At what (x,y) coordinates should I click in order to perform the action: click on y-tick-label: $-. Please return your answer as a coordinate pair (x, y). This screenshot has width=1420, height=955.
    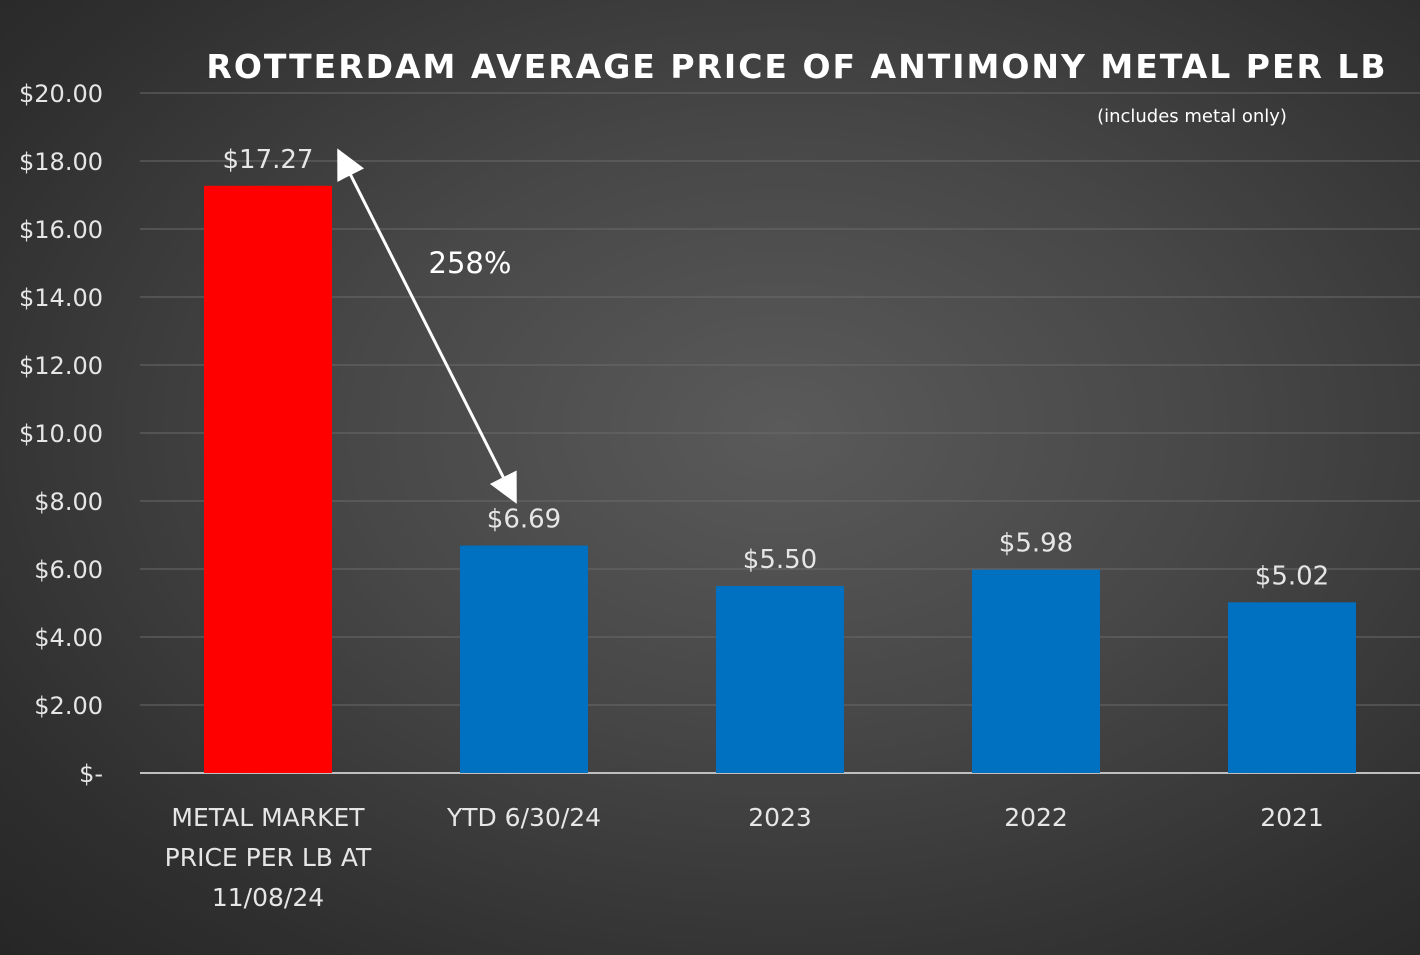
    Looking at the image, I should click on (91, 774).